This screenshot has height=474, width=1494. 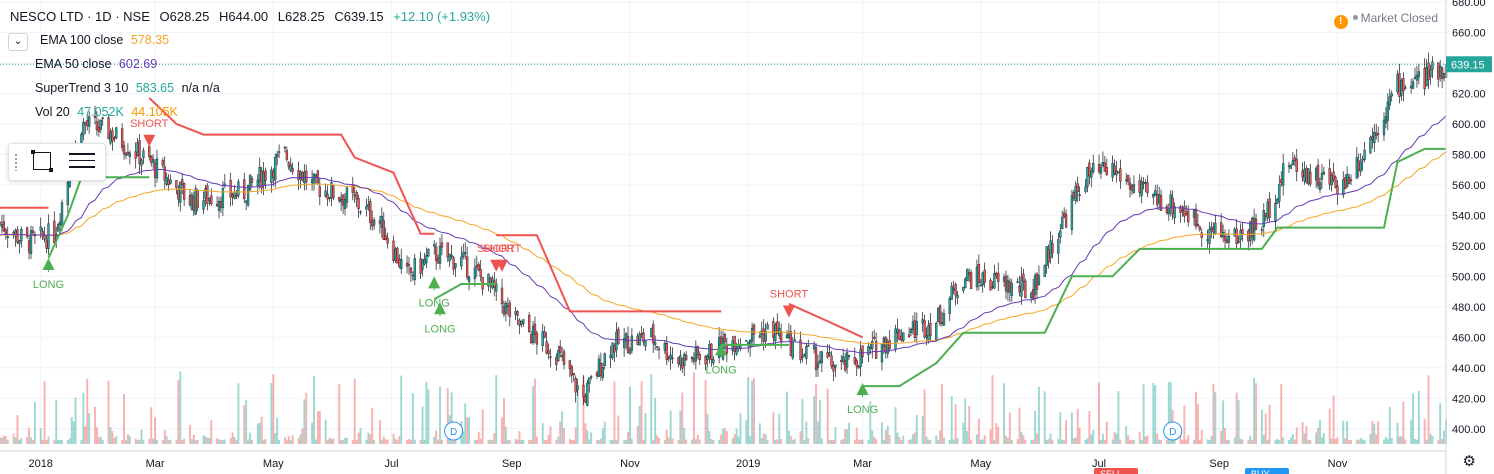 I want to click on legend-volume: Vol 20 47.052K 44.105K, so click(x=104, y=112).